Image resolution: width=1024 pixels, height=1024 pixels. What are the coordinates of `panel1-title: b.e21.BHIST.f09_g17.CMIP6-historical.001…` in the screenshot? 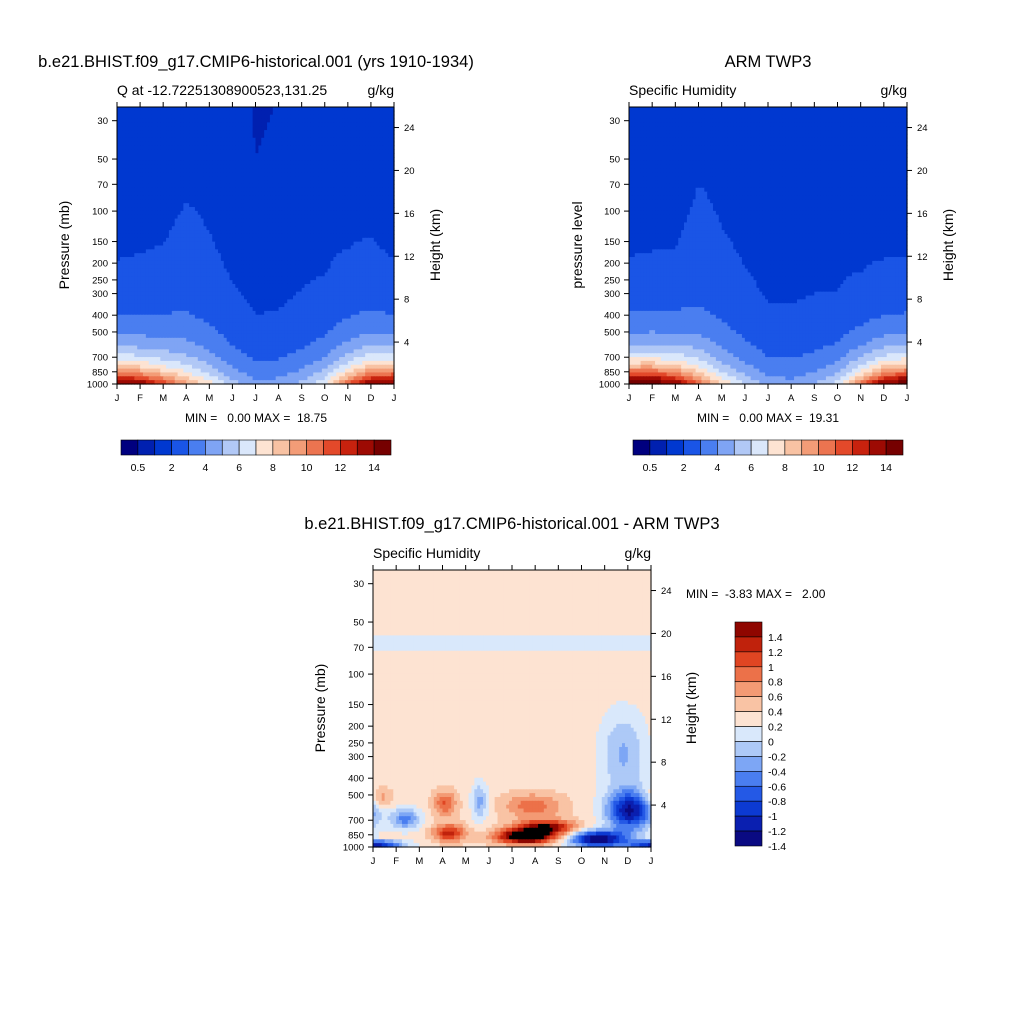 It's located at (256, 62).